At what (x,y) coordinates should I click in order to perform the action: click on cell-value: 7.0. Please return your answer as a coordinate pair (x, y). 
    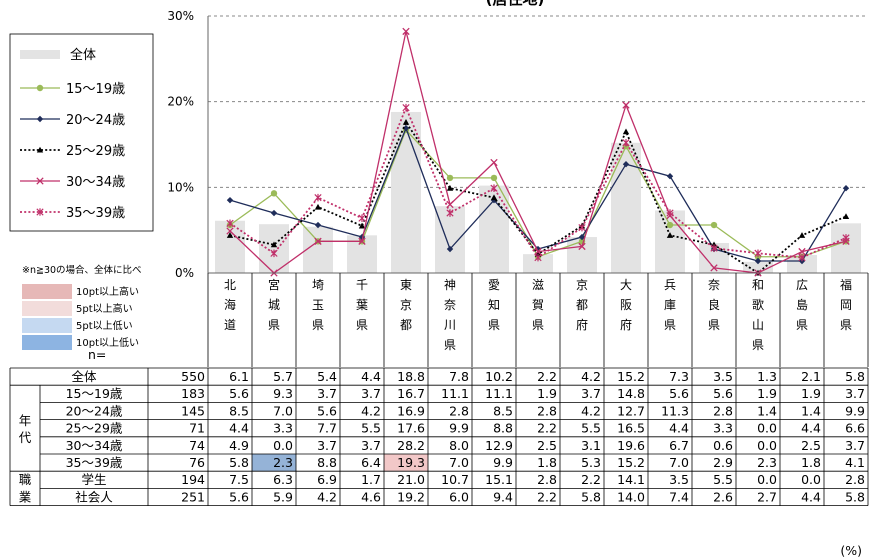
    Looking at the image, I should click on (679, 462).